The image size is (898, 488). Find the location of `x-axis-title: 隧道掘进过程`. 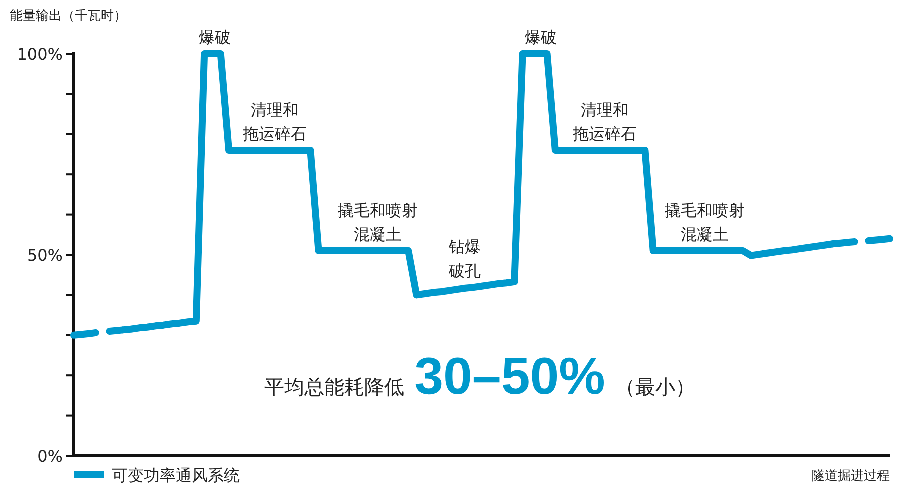

x-axis-title: 隧道掘进过程 is located at coordinates (851, 476).